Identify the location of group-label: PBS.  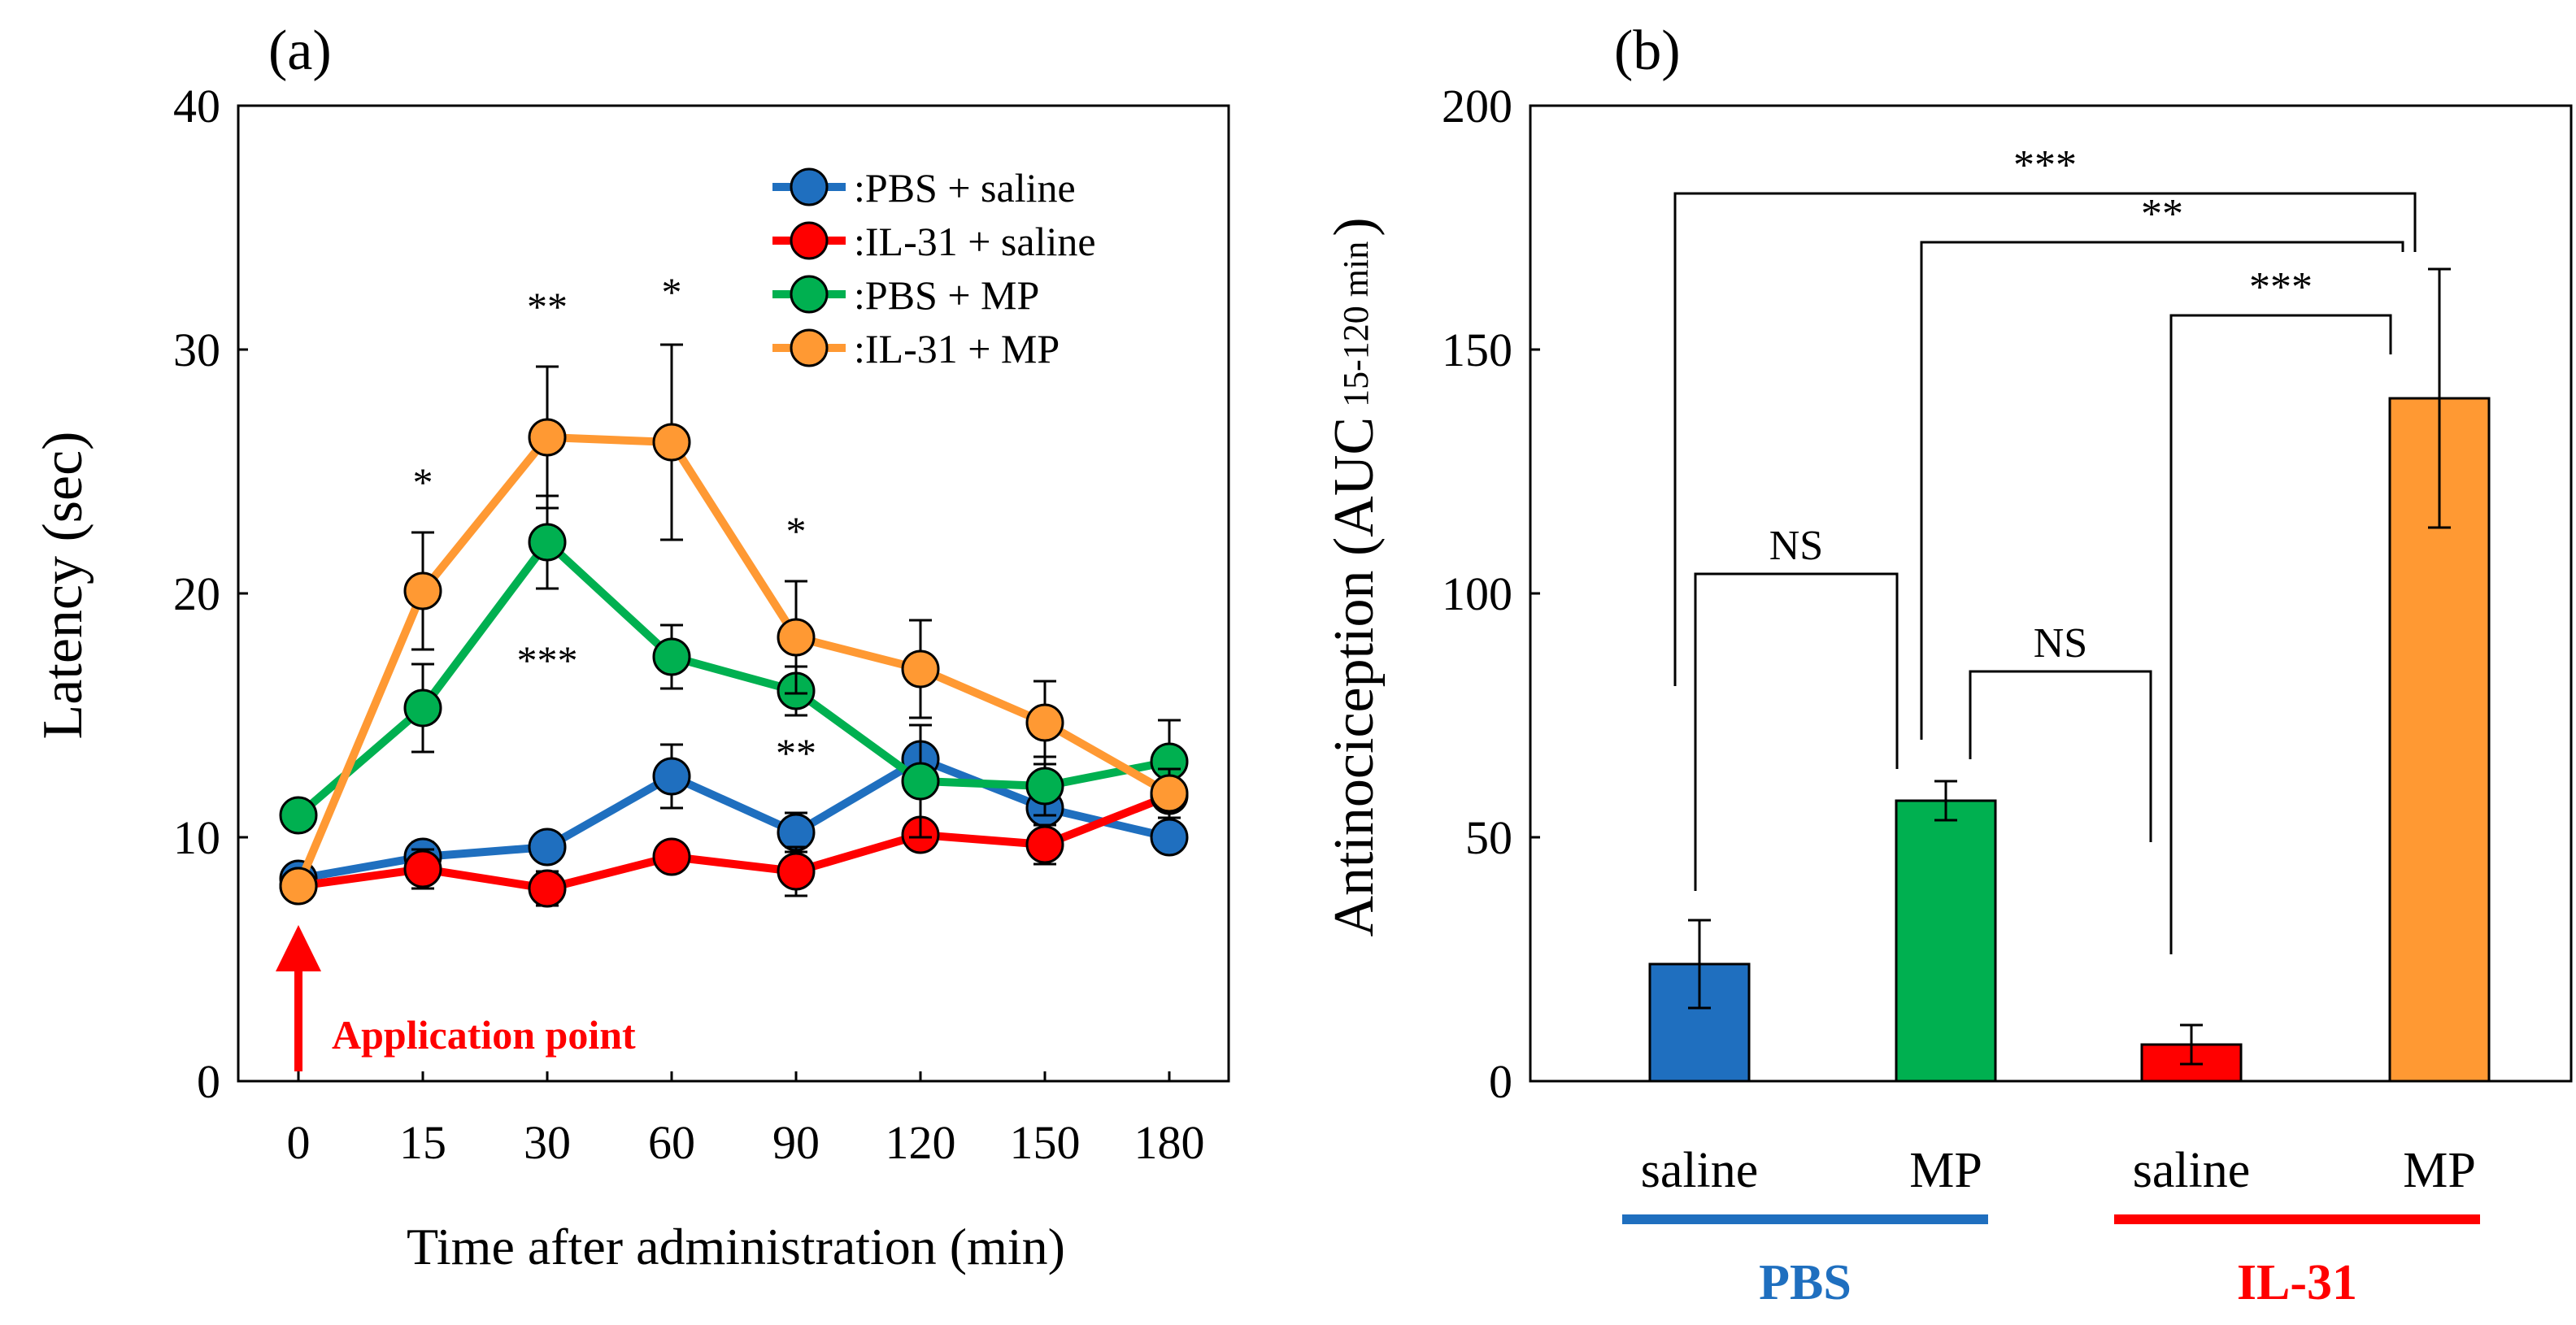
(1806, 1282).